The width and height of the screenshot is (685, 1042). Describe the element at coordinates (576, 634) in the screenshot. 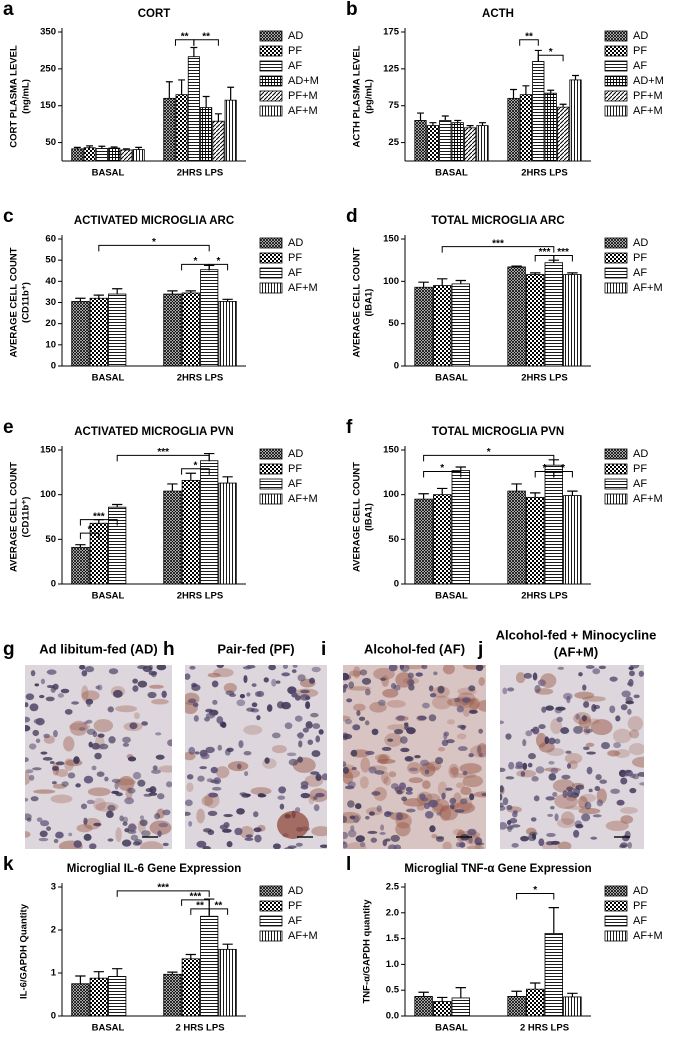

I see `image-title: Alcohol-fed + Minocycline` at that location.